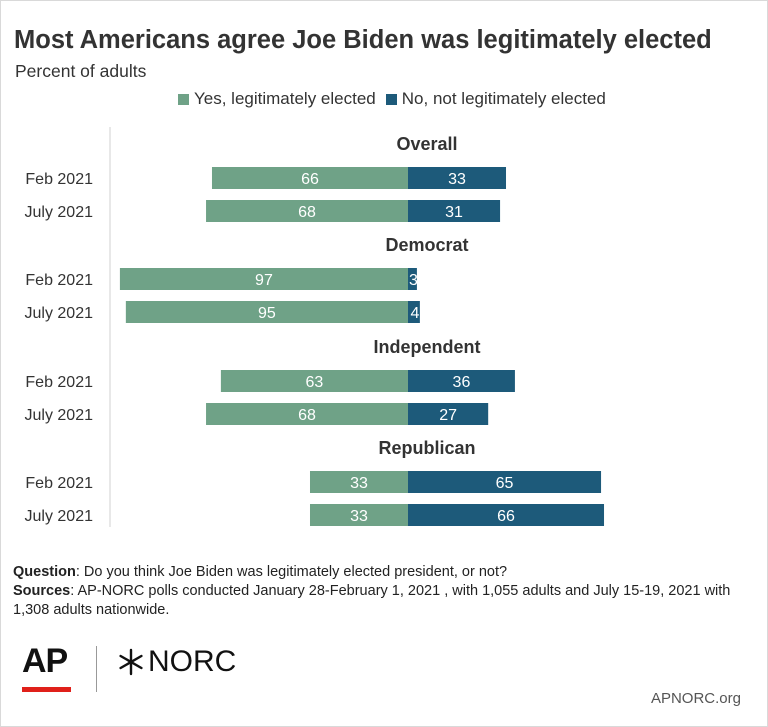 The height and width of the screenshot is (727, 768). I want to click on logo-divider, so click(96, 669).